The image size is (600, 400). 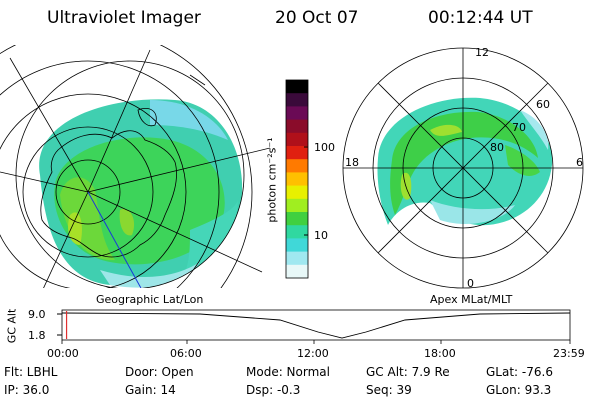 I want to click on info-gain: Gain: 14, so click(x=150, y=390).